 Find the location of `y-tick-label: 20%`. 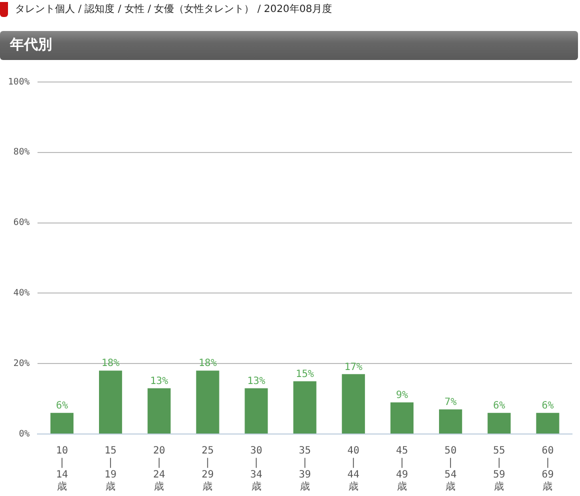

y-tick-label: 20% is located at coordinates (21, 363).